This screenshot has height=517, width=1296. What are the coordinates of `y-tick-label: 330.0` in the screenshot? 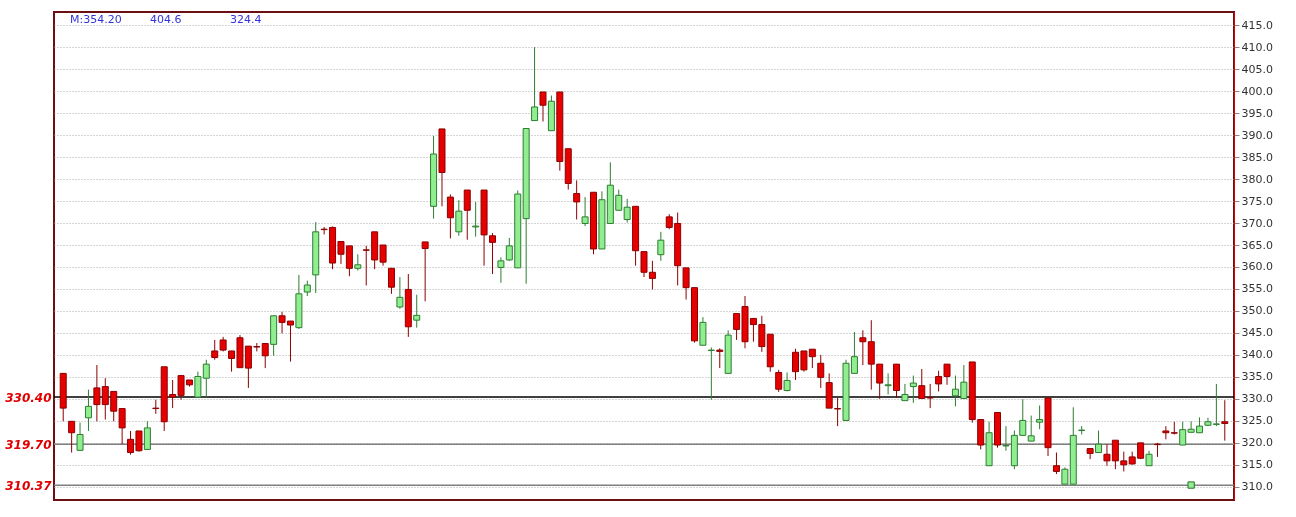 It's located at (1257, 399).